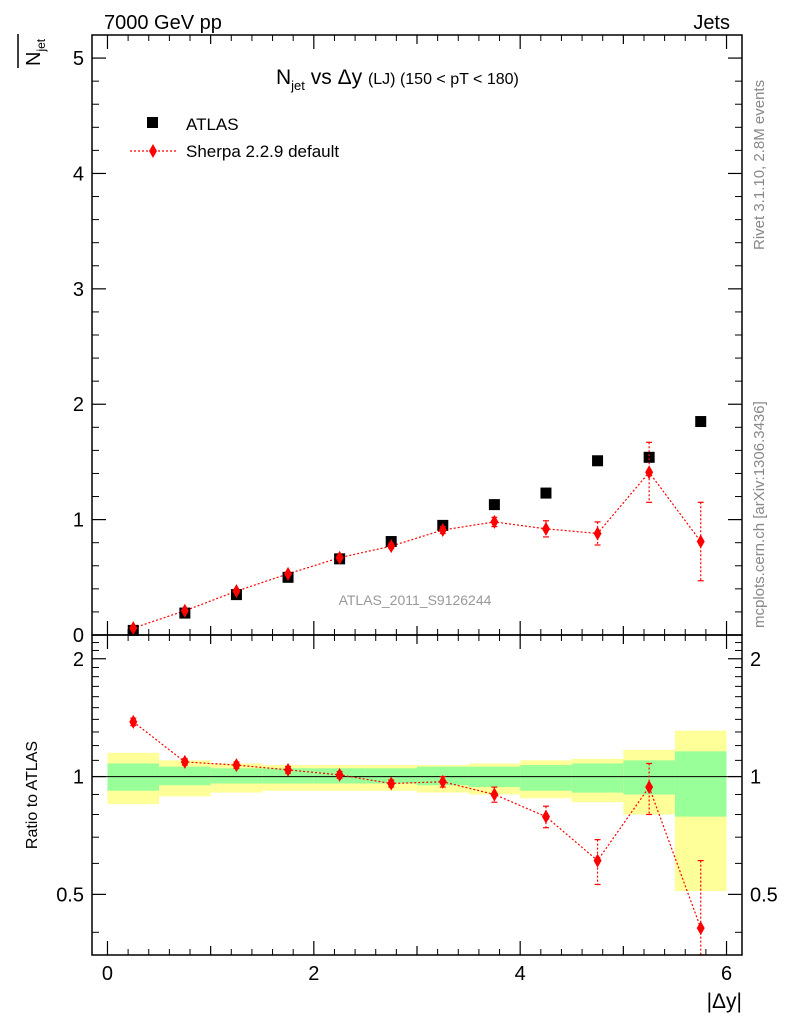  What do you see at coordinates (520, 974) in the screenshot?
I see `x-tick-label: 4` at bounding box center [520, 974].